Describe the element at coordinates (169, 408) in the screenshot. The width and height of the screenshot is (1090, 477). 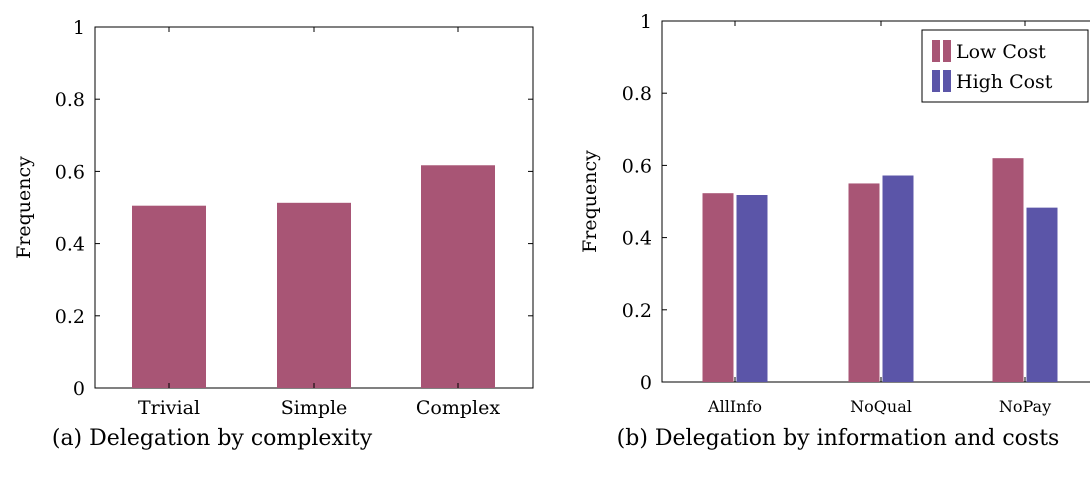
I see `x-tick-label: Trivial` at that location.